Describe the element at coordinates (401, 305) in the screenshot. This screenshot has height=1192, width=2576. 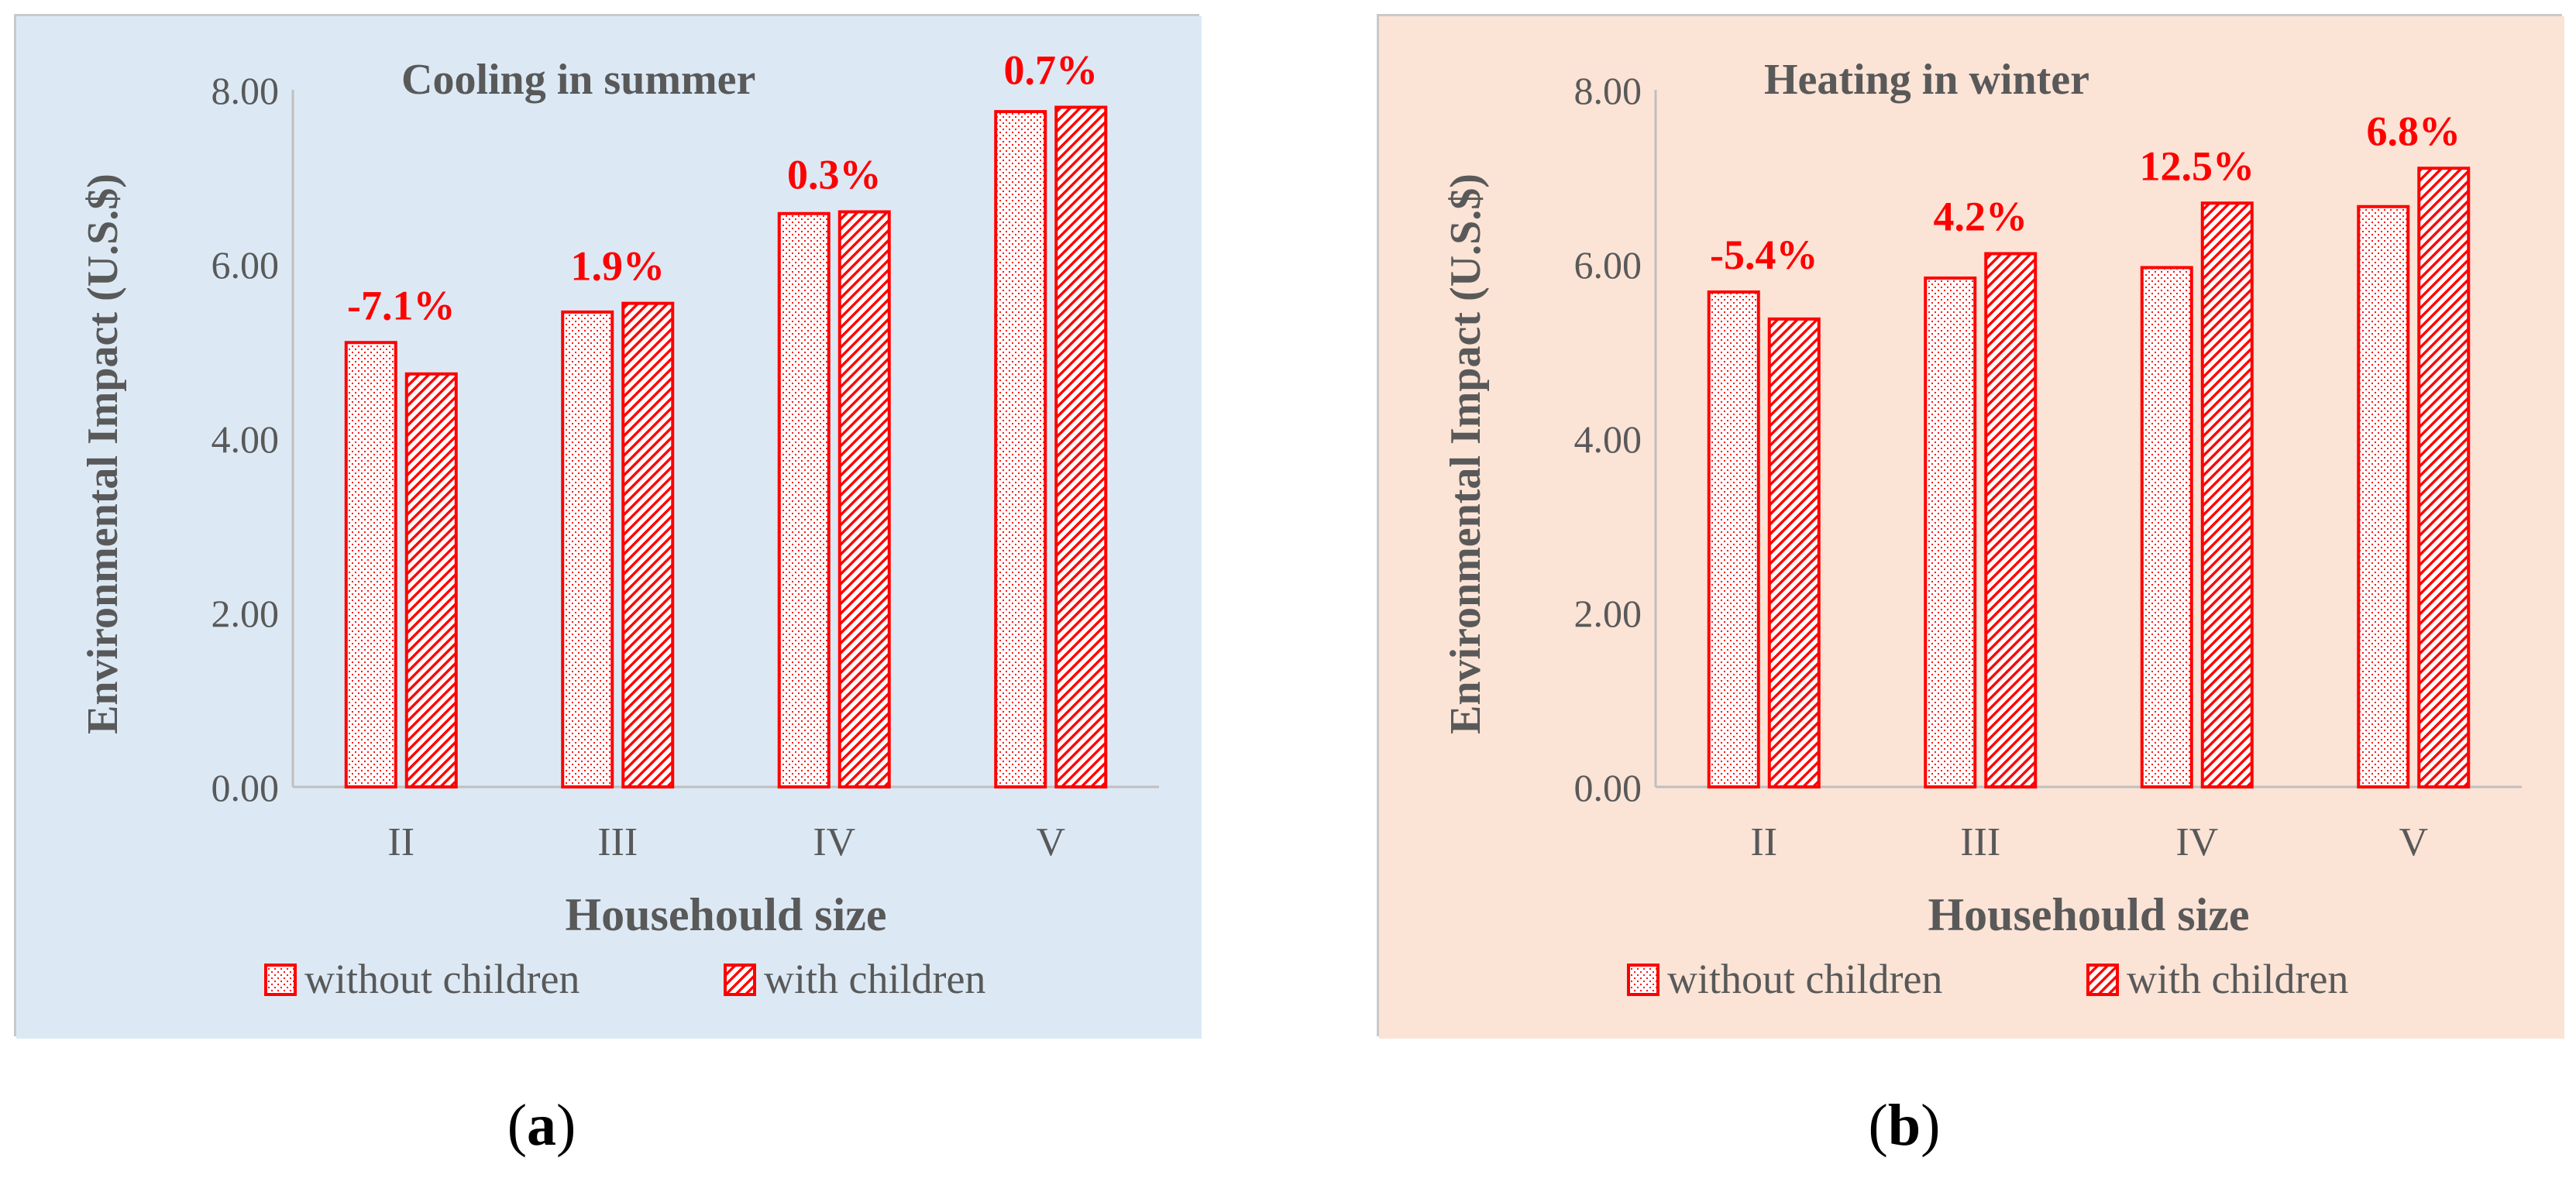
I see `percent-annotation: -7.1%` at that location.